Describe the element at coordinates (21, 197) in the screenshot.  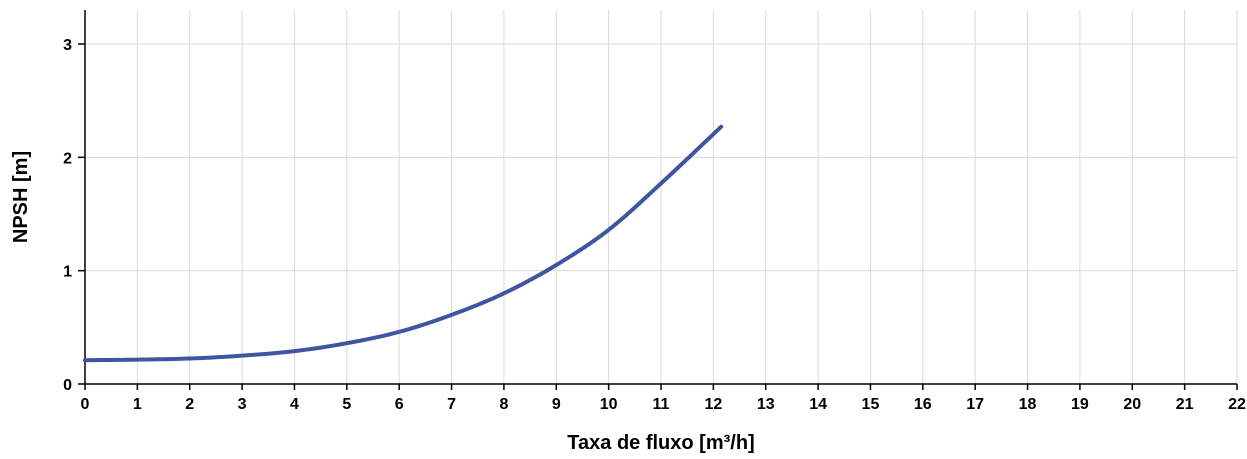
I see `y-axis-title: NPSH [m]` at that location.